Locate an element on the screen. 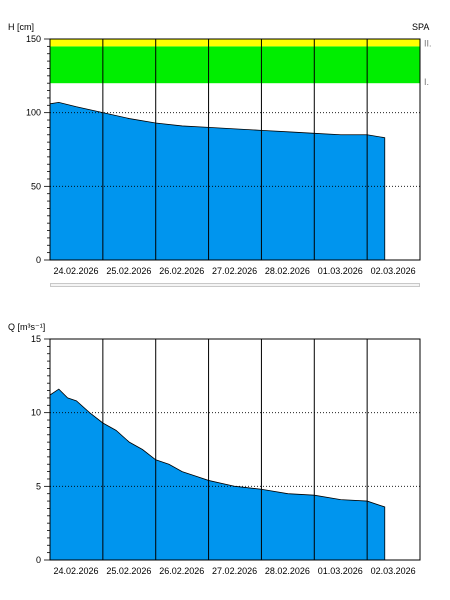 Image resolution: width=450 pixels, height=600 pixels. y-tick-label: 10 is located at coordinates (36, 413).